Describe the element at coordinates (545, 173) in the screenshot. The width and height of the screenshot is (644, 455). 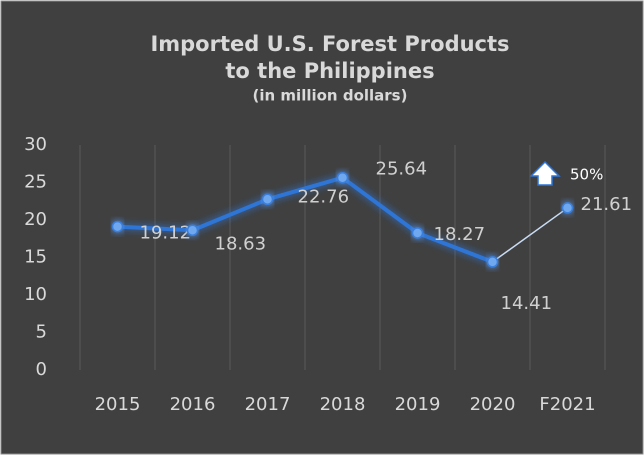
I see `annotation-arrow` at that location.